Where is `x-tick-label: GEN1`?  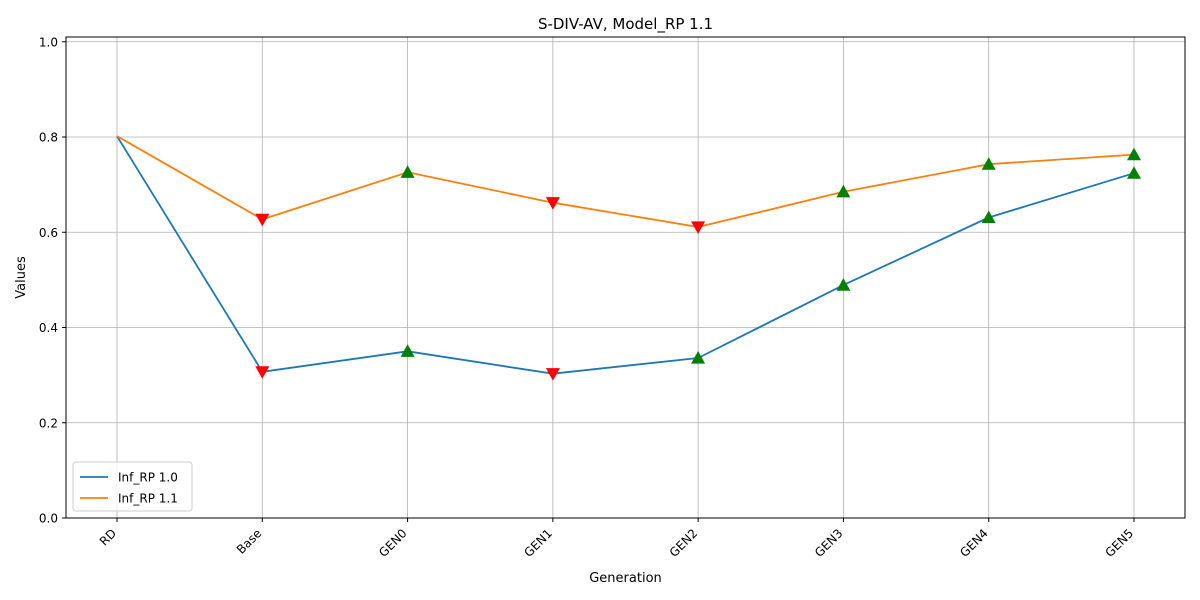 x-tick-label: GEN1 is located at coordinates (538, 543).